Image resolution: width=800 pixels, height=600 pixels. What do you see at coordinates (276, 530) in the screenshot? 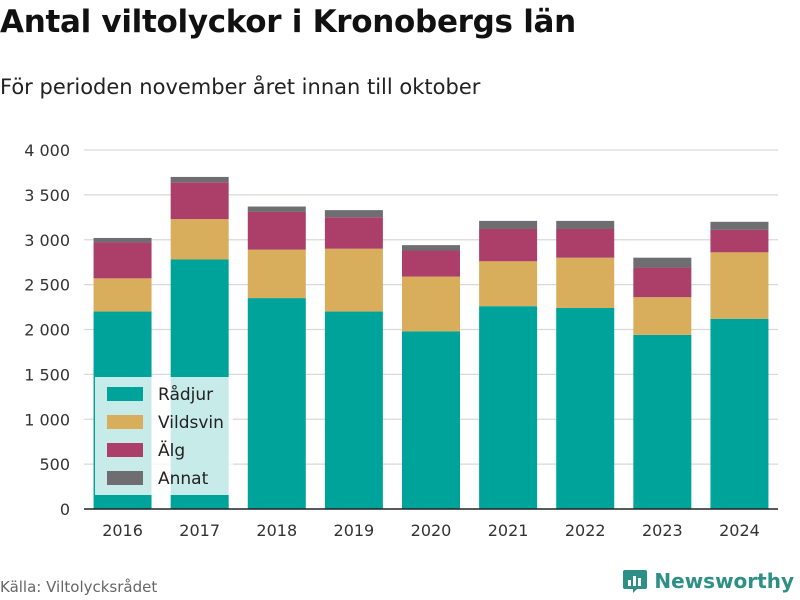
I see `x-tick-label: 2018` at bounding box center [276, 530].